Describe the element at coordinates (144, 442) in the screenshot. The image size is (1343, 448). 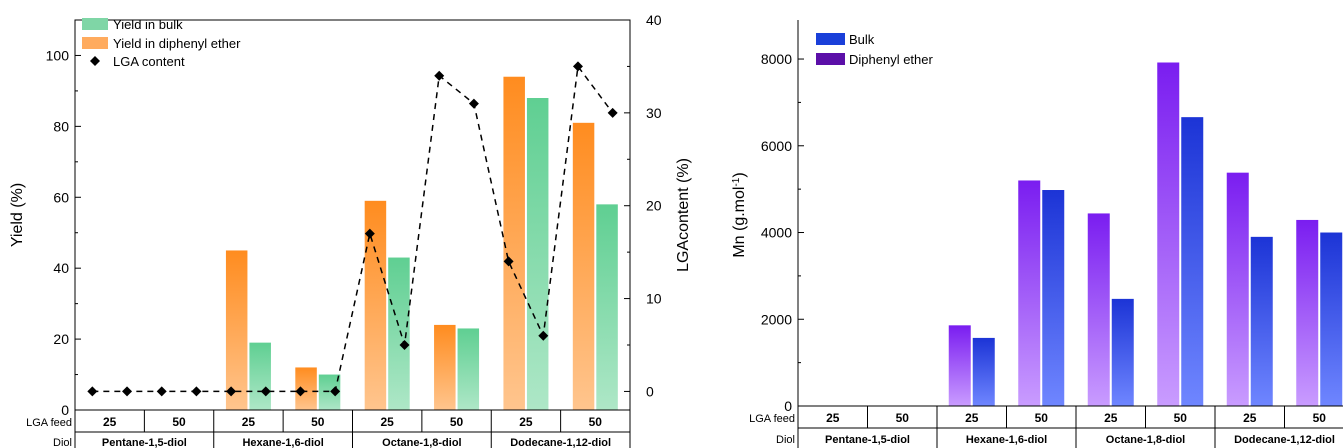
I see `diol-pentane-1-5-diol: Pentane-1,5-diol` at that location.